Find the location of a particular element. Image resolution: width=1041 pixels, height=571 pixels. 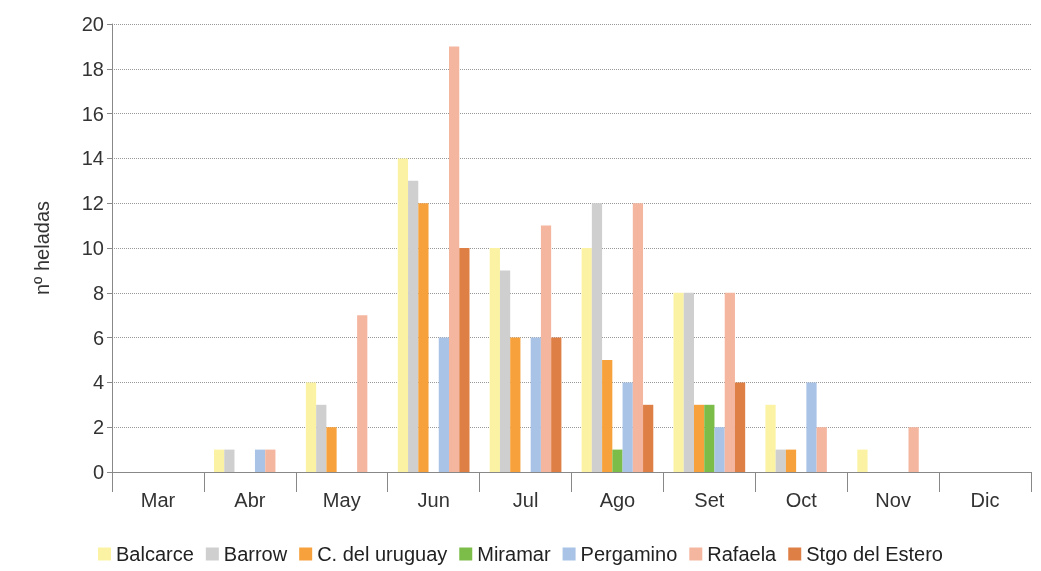

x-tick-label: May is located at coordinates (341, 500).